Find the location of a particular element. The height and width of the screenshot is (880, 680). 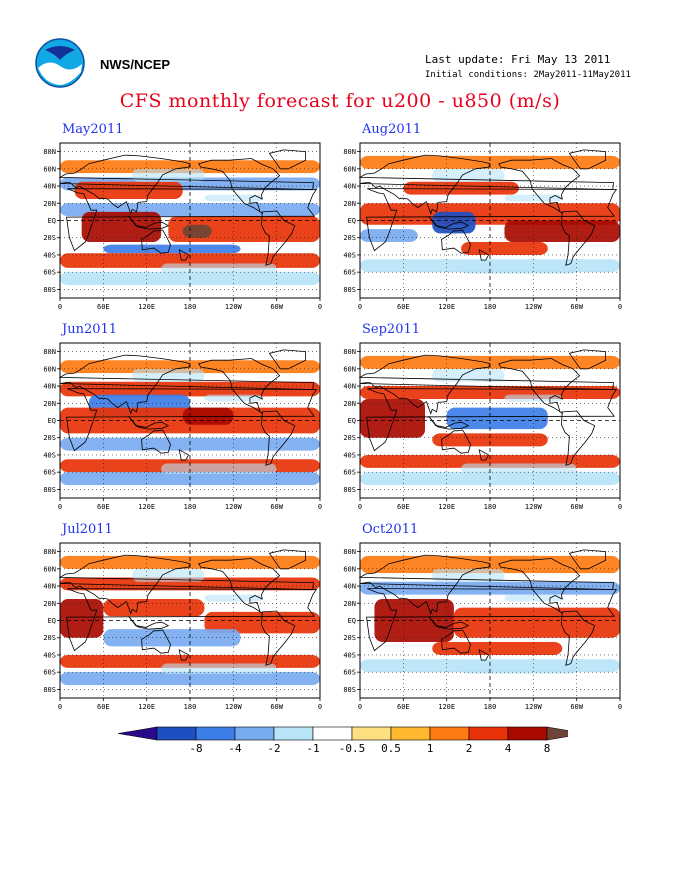

colorbar-tick-label: 8 is located at coordinates (547, 748).